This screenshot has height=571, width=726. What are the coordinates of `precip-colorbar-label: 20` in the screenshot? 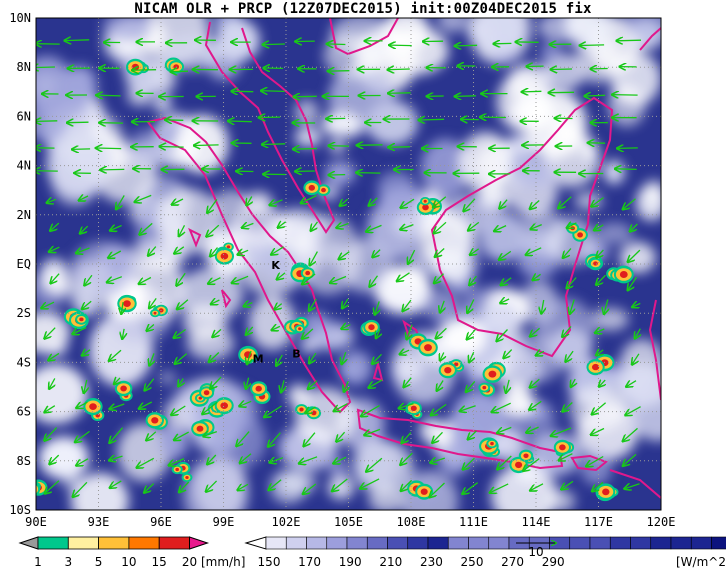 It's located at (189, 562).